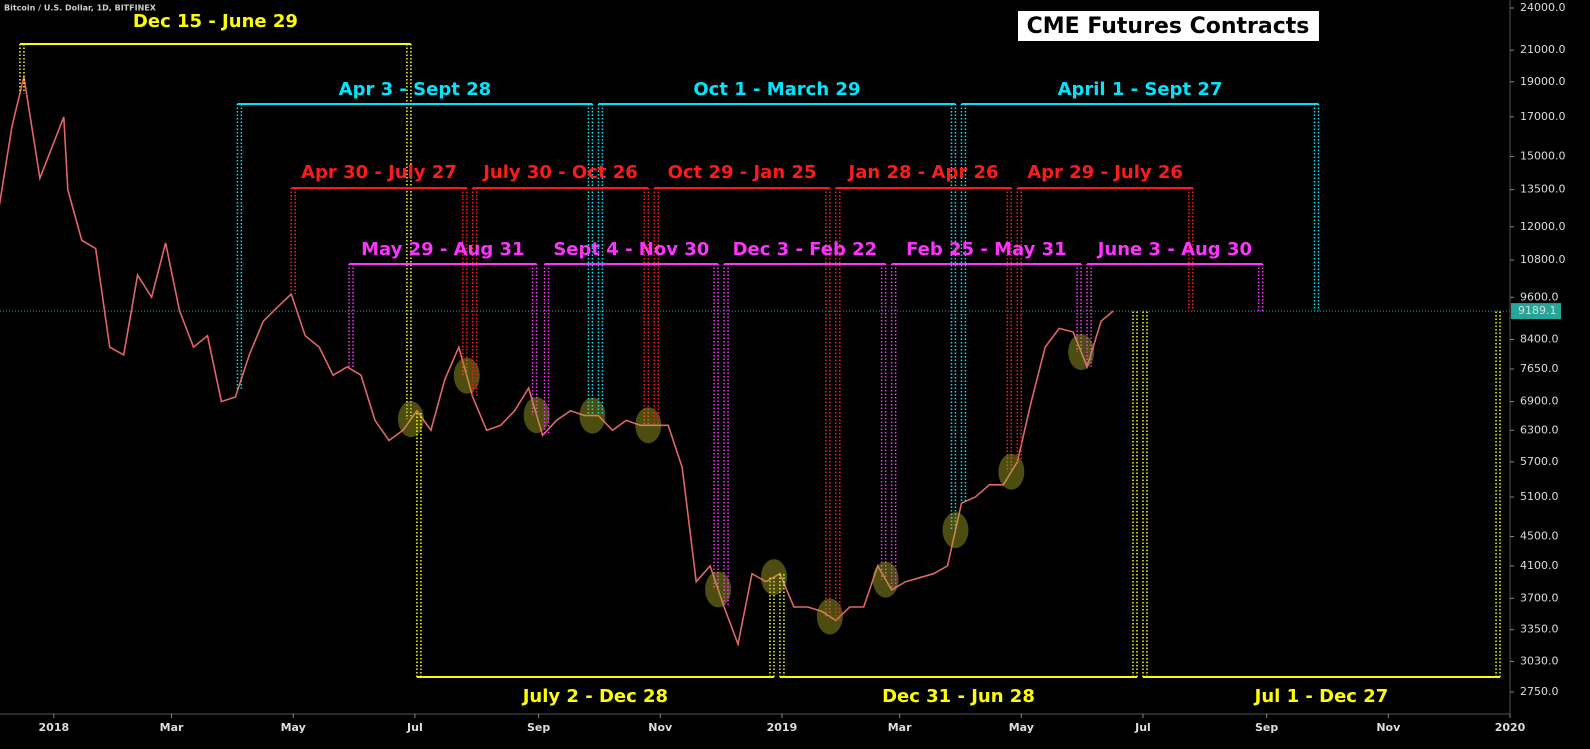  What do you see at coordinates (1539, 296) in the screenshot?
I see `y-tick-label: 9600.0` at bounding box center [1539, 296].